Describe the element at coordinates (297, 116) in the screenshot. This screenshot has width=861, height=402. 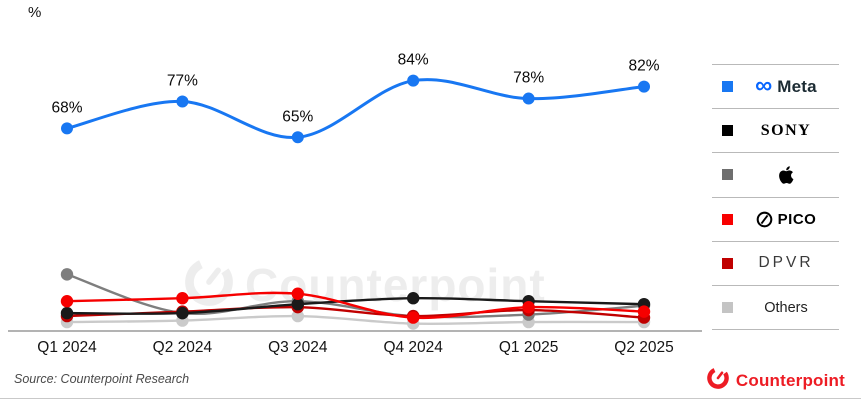
I see `data-label: 65%` at that location.